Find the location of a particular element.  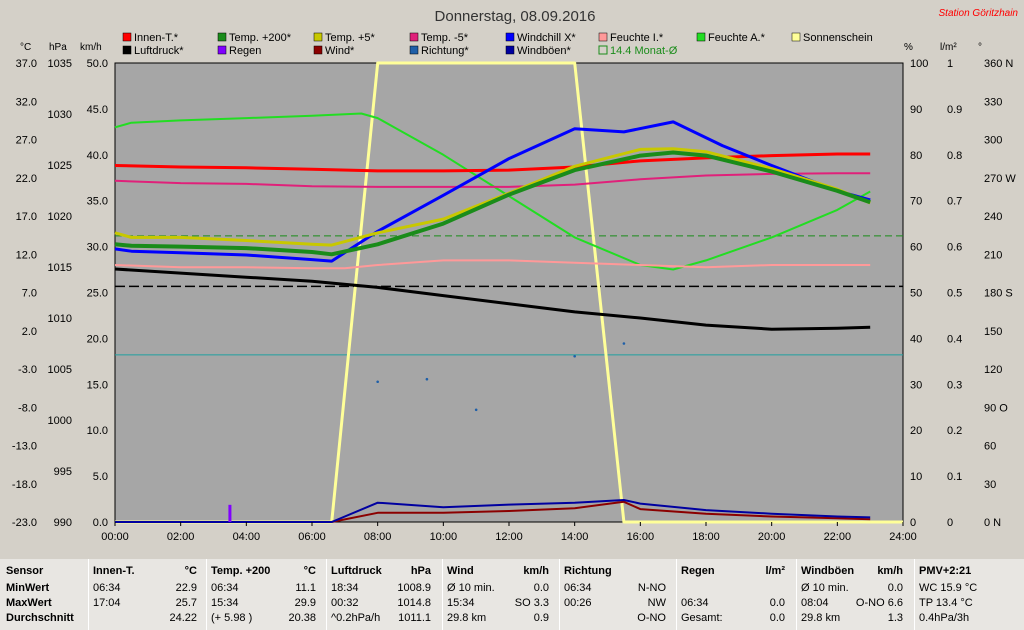

stats-header: Regen is located at coordinates (698, 571).